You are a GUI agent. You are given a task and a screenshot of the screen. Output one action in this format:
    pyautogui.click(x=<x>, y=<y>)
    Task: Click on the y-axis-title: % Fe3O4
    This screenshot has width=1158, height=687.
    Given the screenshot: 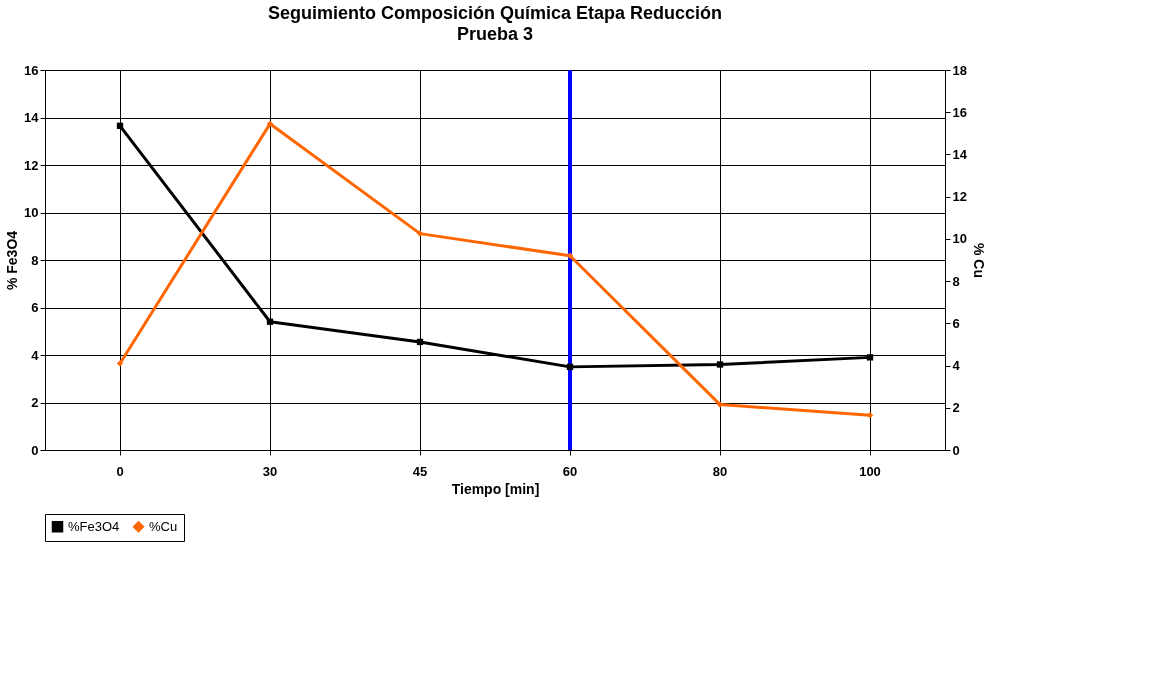 What is the action you would take?
    pyautogui.click(x=12, y=260)
    